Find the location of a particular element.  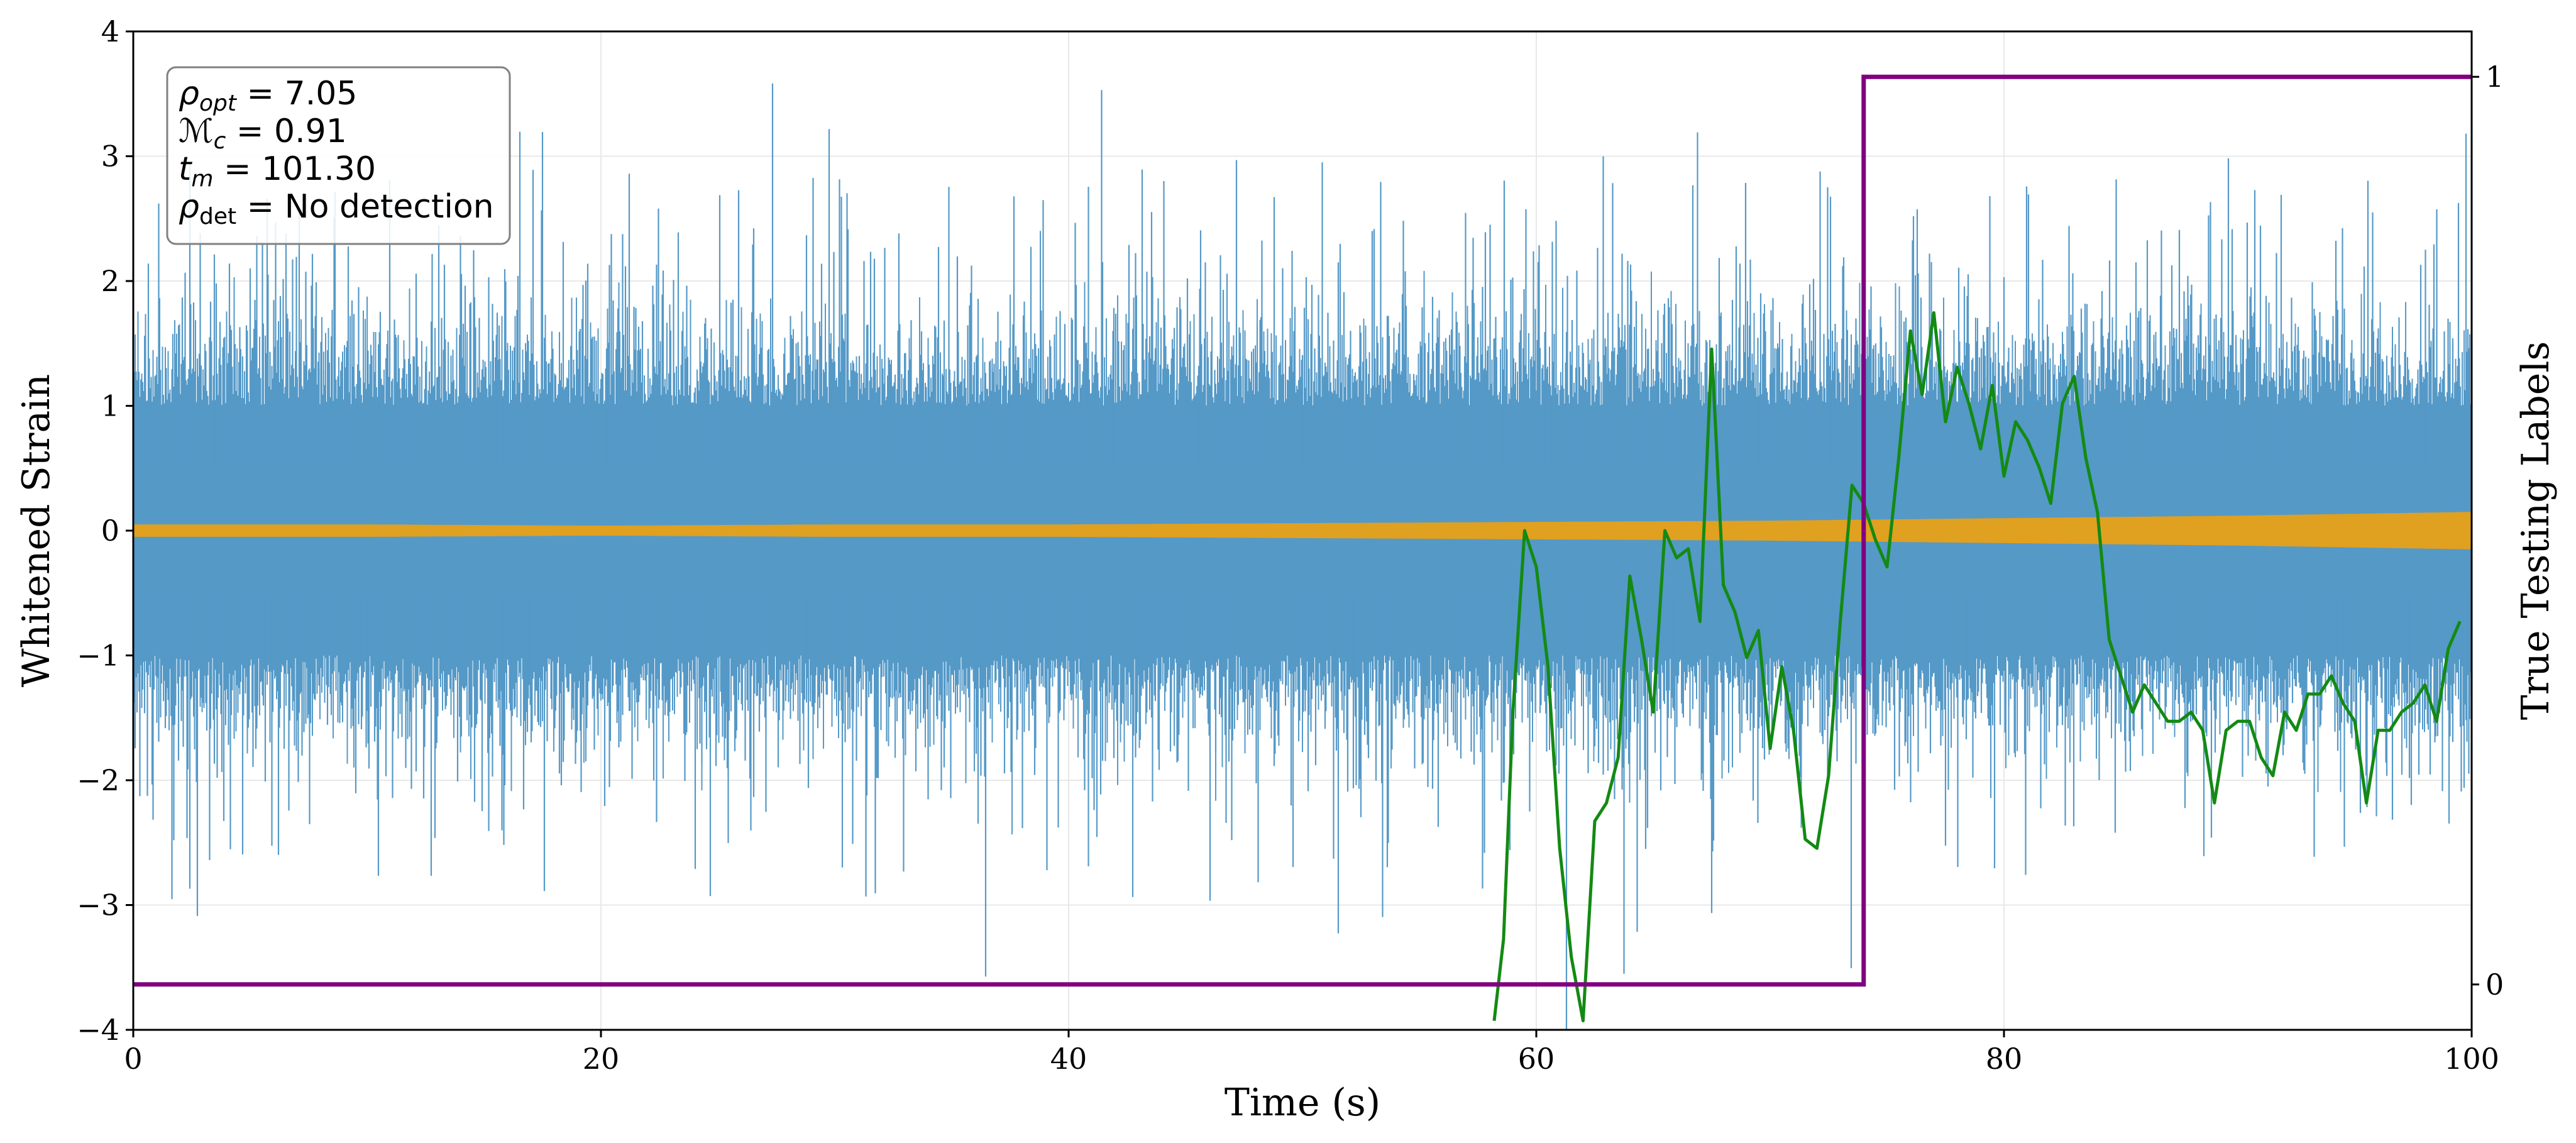

x-tick-label: 20 is located at coordinates (601, 1059).